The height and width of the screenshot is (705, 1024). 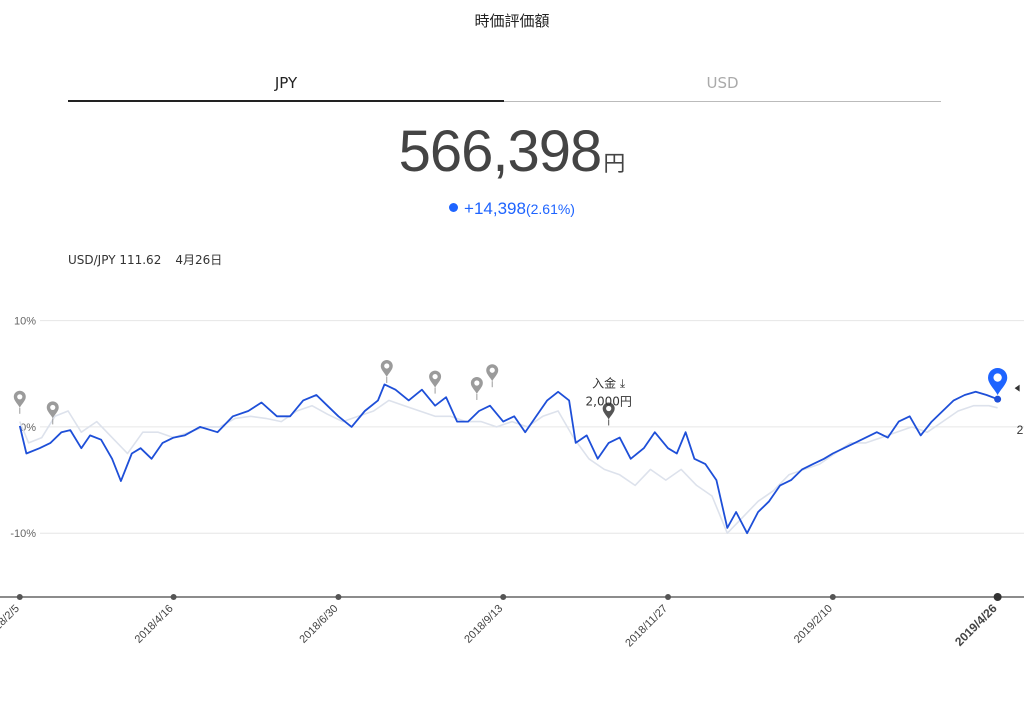 What do you see at coordinates (1020, 430) in the screenshot?
I see `total-return-value: 2.61%` at bounding box center [1020, 430].